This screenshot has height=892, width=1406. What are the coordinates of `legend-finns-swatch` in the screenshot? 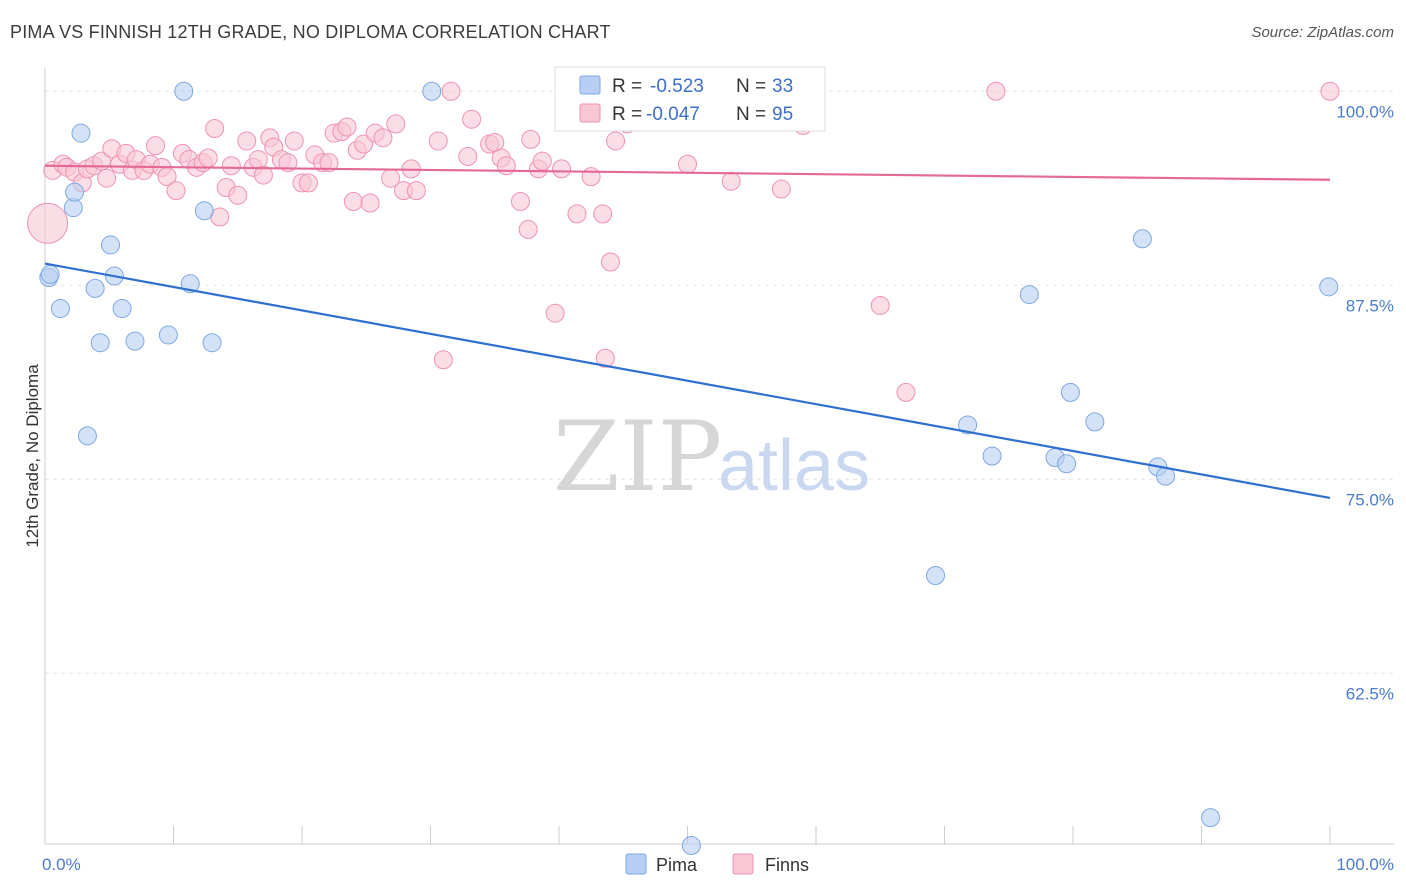 It's located at (743, 864).